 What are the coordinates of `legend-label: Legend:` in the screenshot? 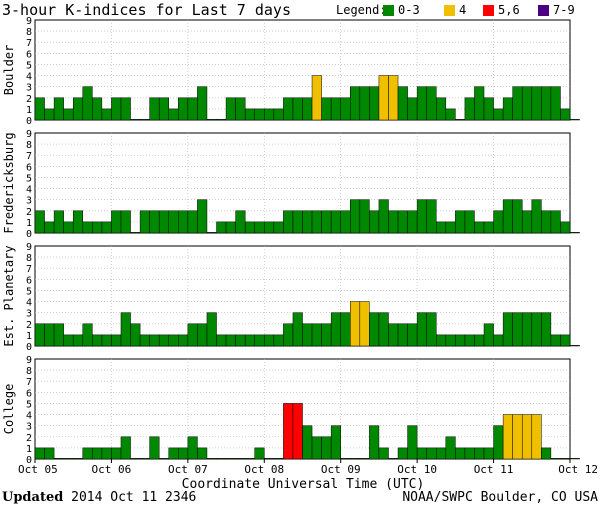 It's located at (361, 10).